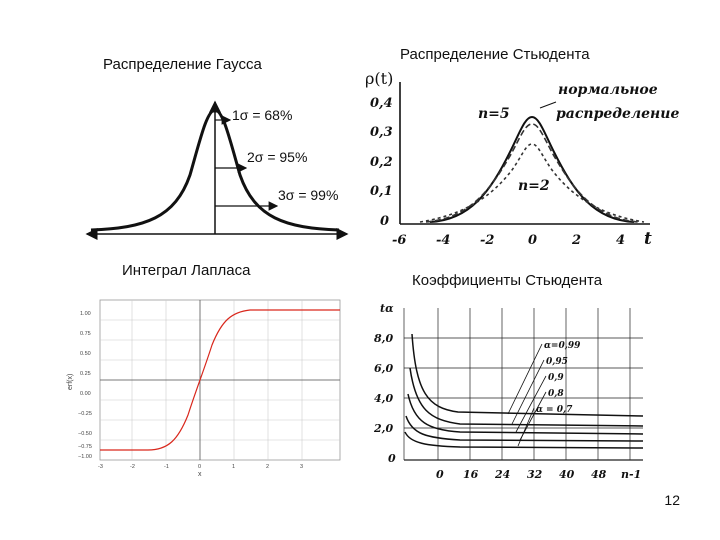 The height and width of the screenshot is (540, 720). I want to click on student-ylabel: ρ(t), so click(379, 78).